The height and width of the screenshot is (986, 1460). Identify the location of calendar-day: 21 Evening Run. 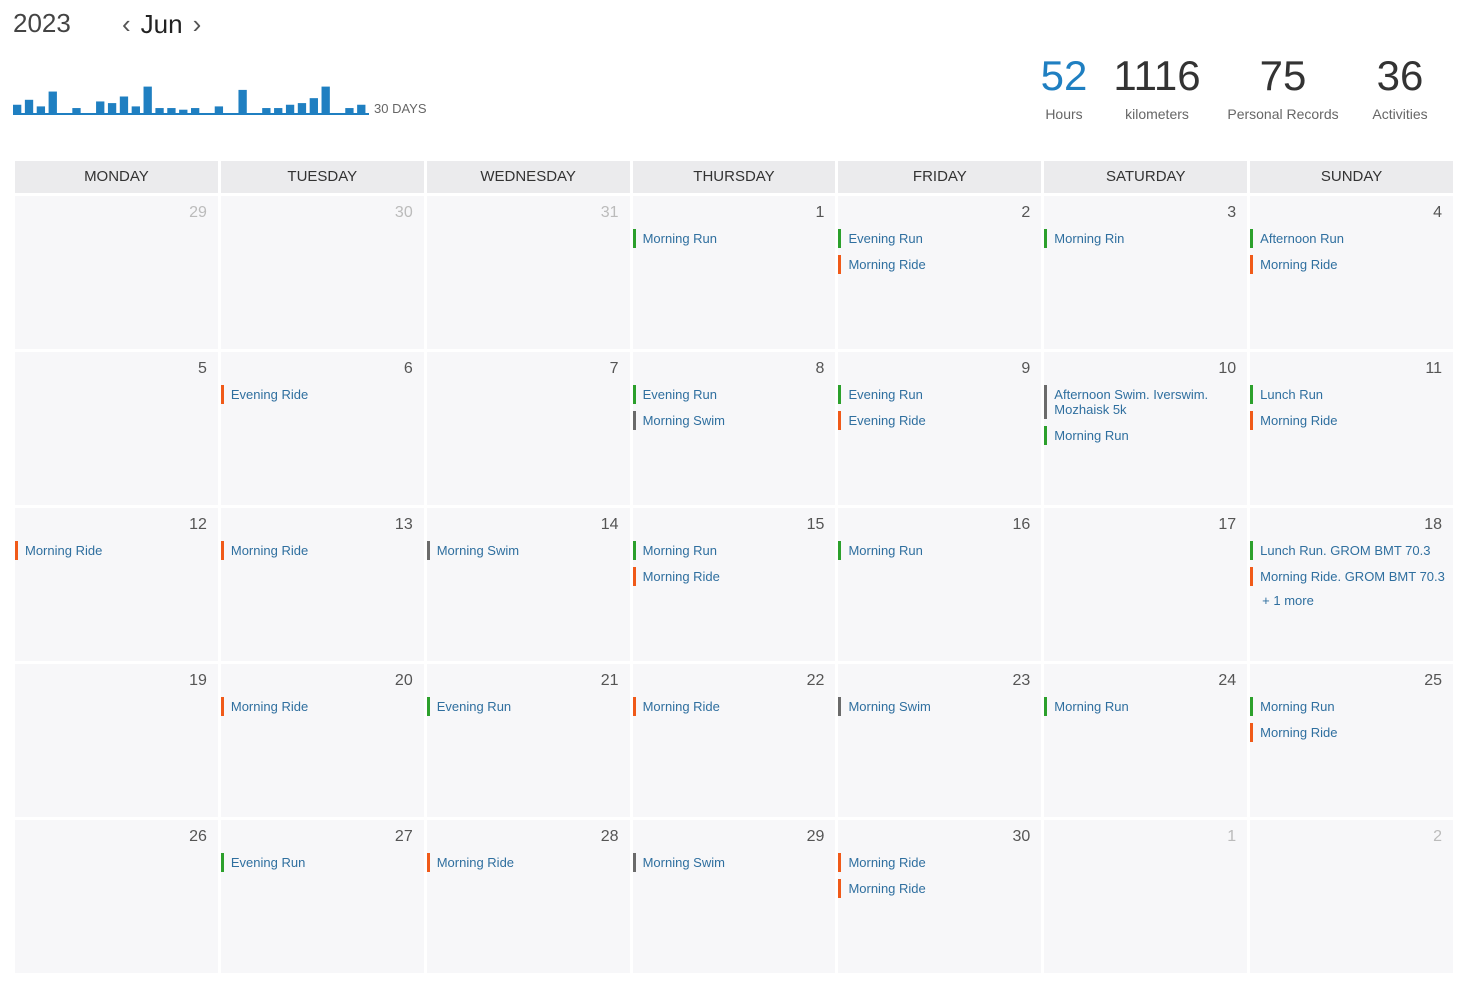
(528, 740).